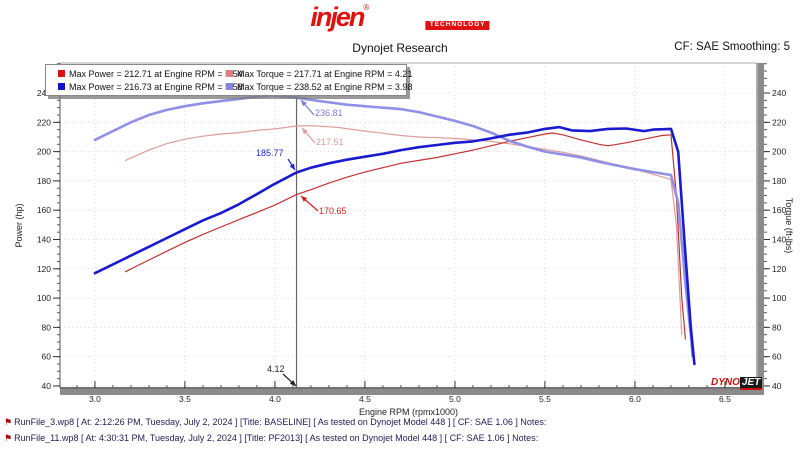  Describe the element at coordinates (779, 269) in the screenshot. I see `y-tick-label-right: 120` at that location.